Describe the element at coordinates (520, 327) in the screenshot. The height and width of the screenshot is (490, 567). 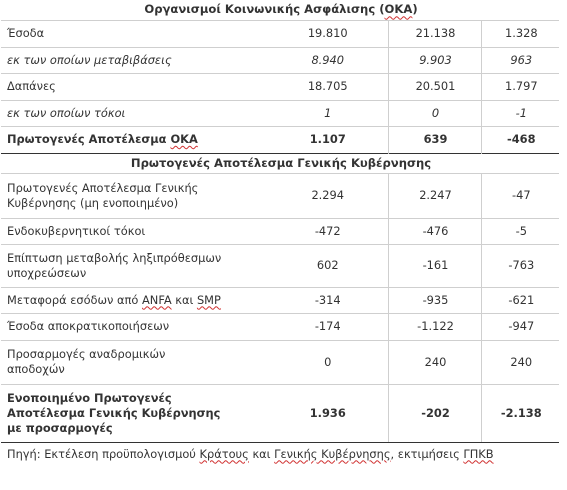
I see `value-cell: -947` at that location.